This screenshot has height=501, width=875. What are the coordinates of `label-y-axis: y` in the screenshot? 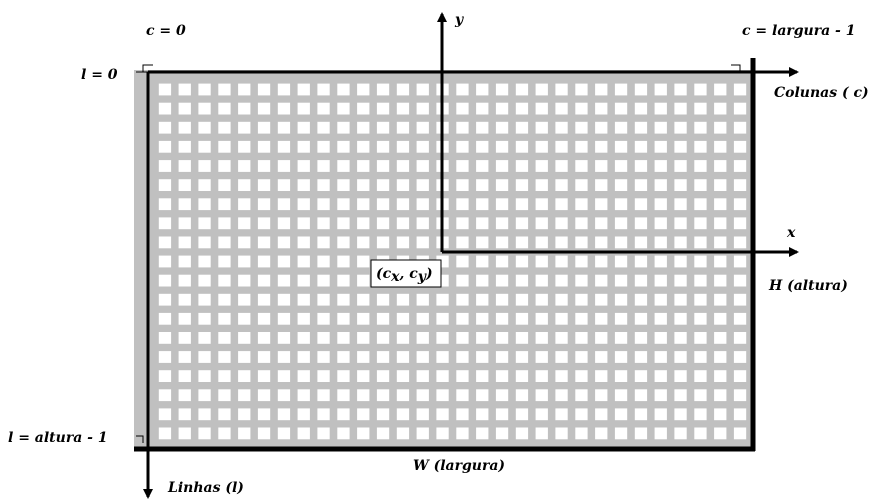 It's located at (459, 20).